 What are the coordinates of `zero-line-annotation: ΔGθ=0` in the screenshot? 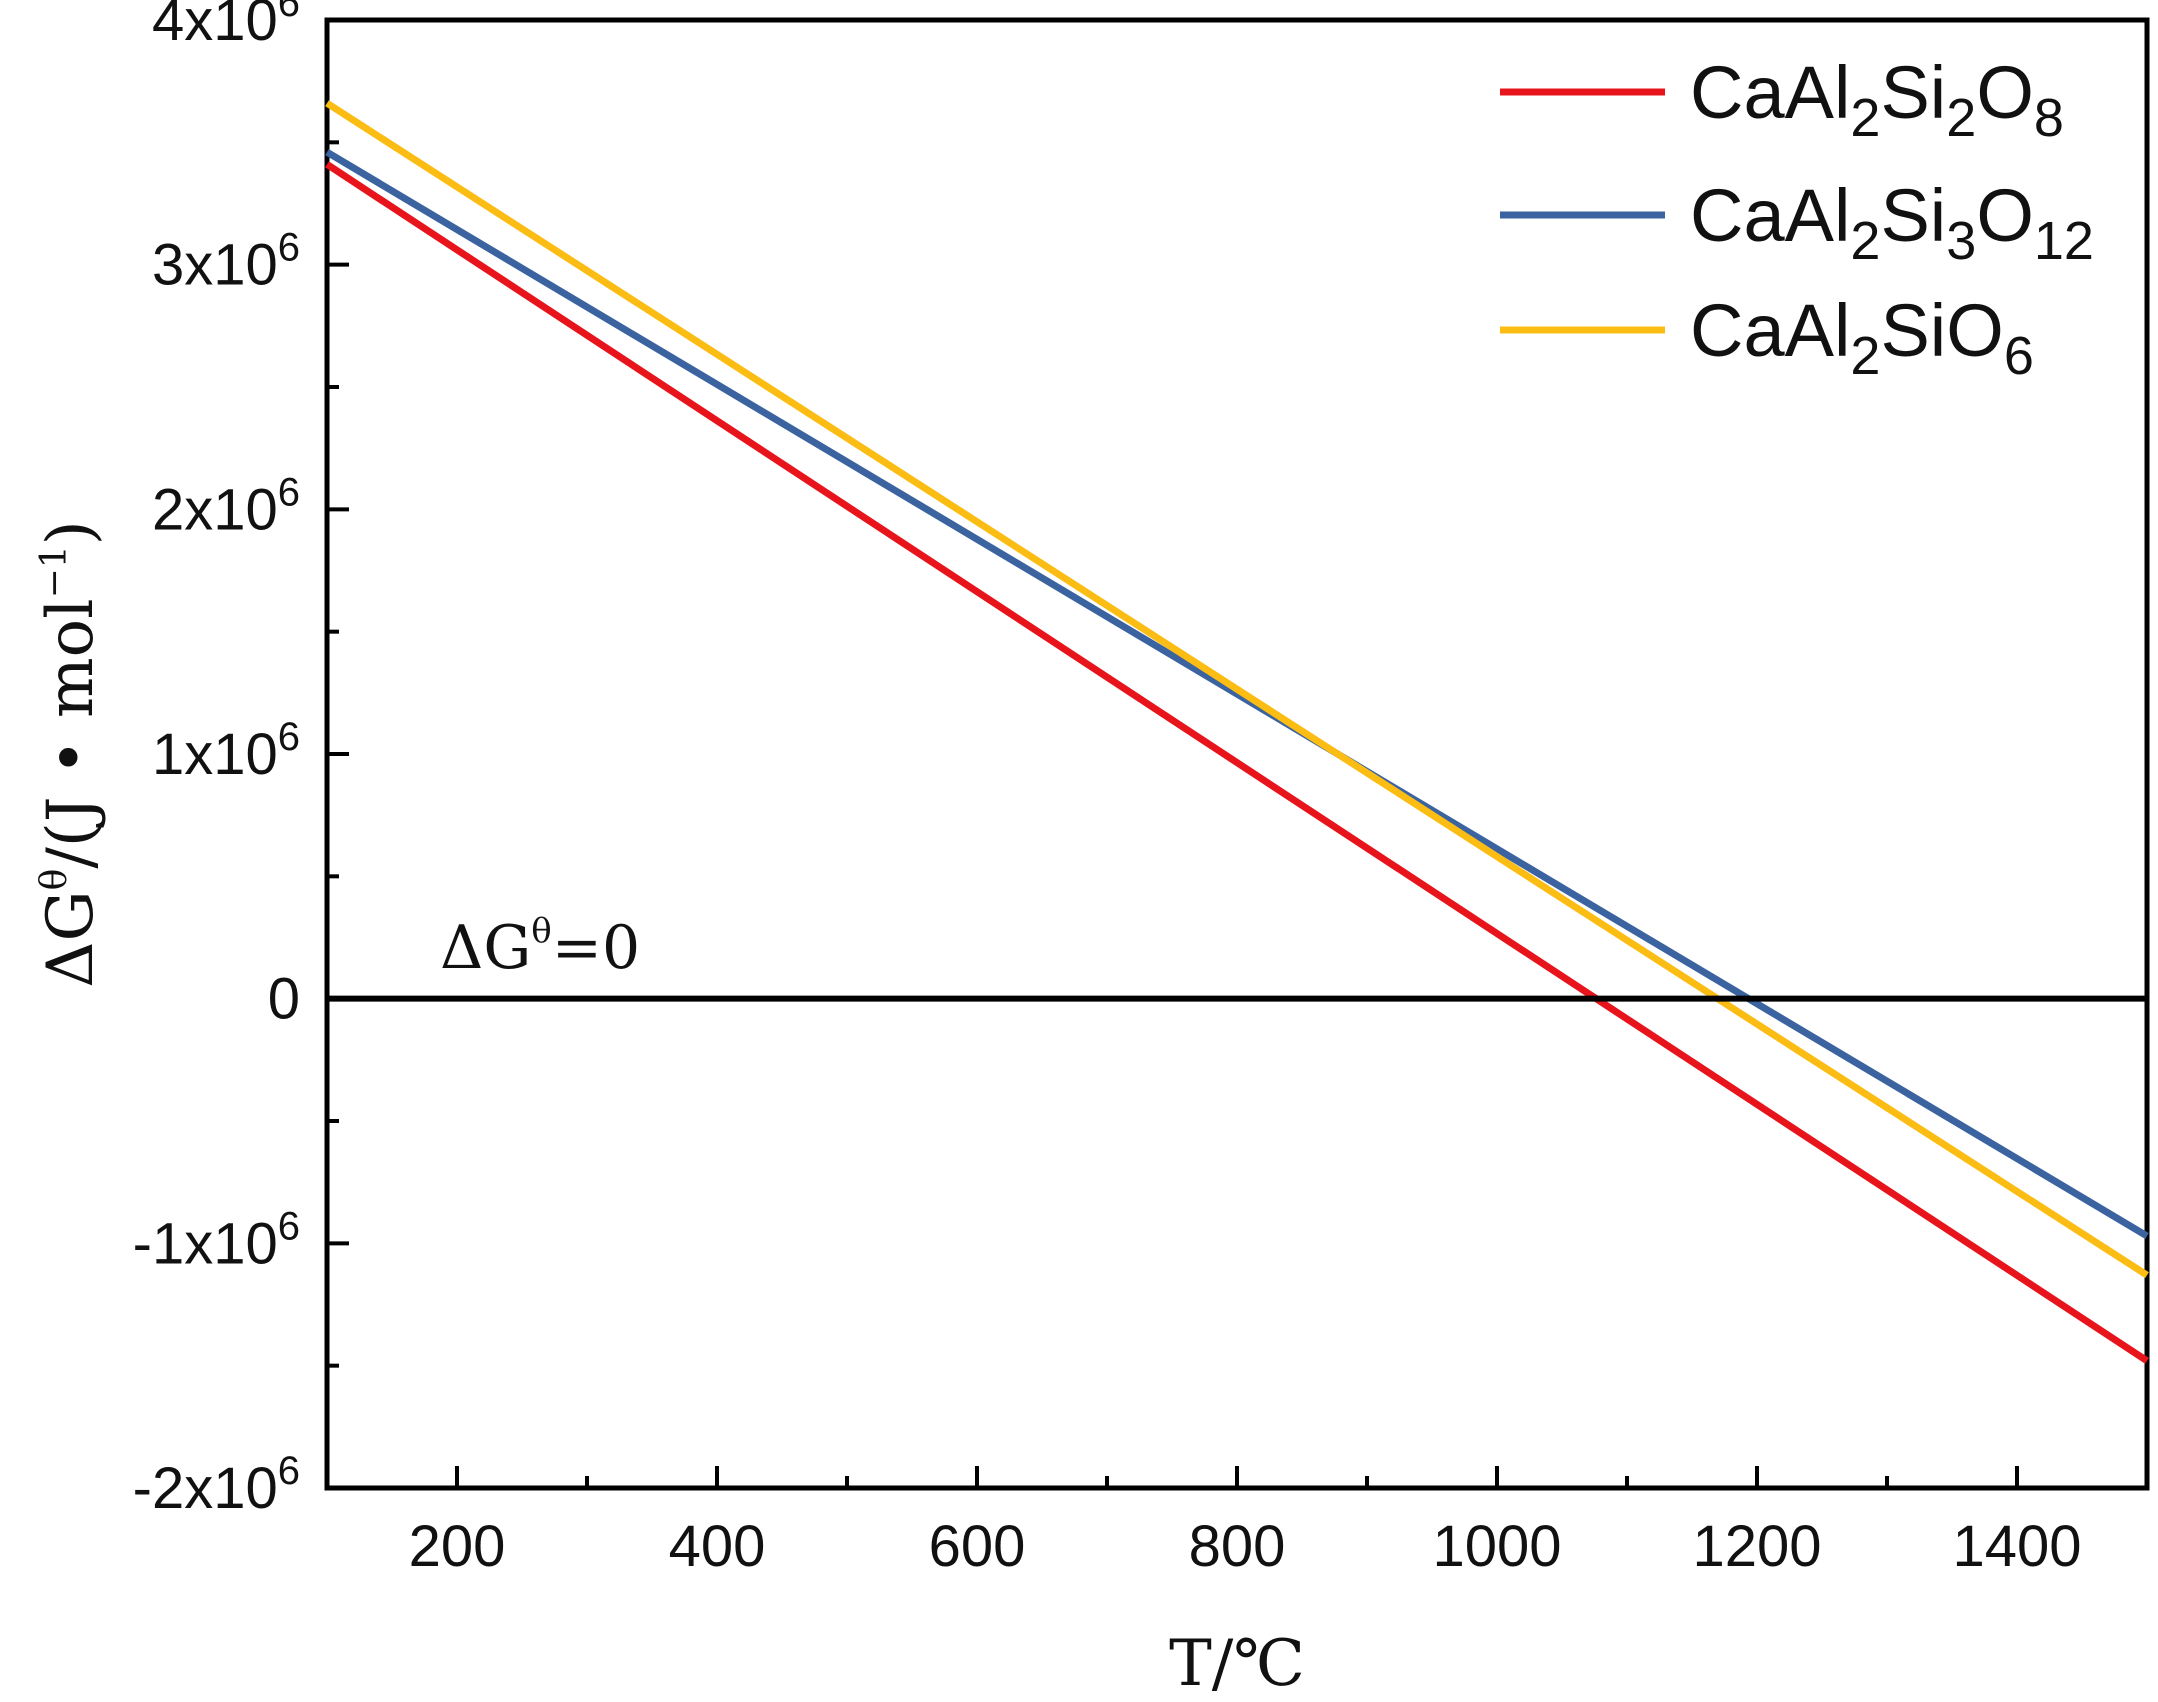 It's located at (540, 947).